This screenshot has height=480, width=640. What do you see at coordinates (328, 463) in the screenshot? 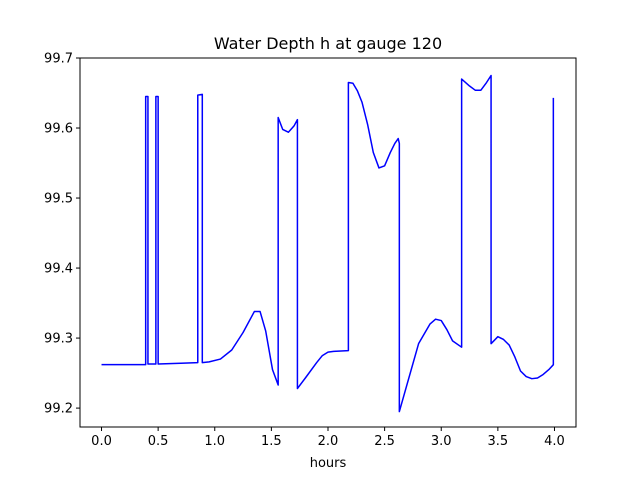
I see `x-axis-label: hours` at bounding box center [328, 463].